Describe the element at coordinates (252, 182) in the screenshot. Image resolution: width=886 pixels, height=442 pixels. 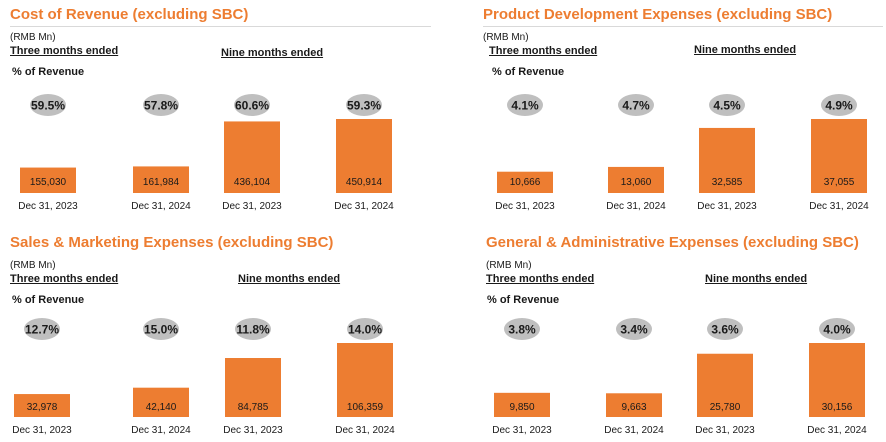
I see `bar-value-label: 436,104` at that location.